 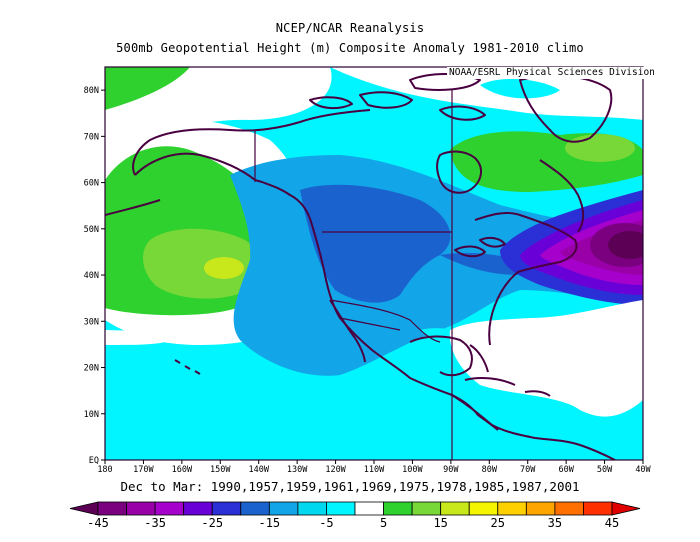 I want to click on lon-tick-label: 160W, so click(x=182, y=470).